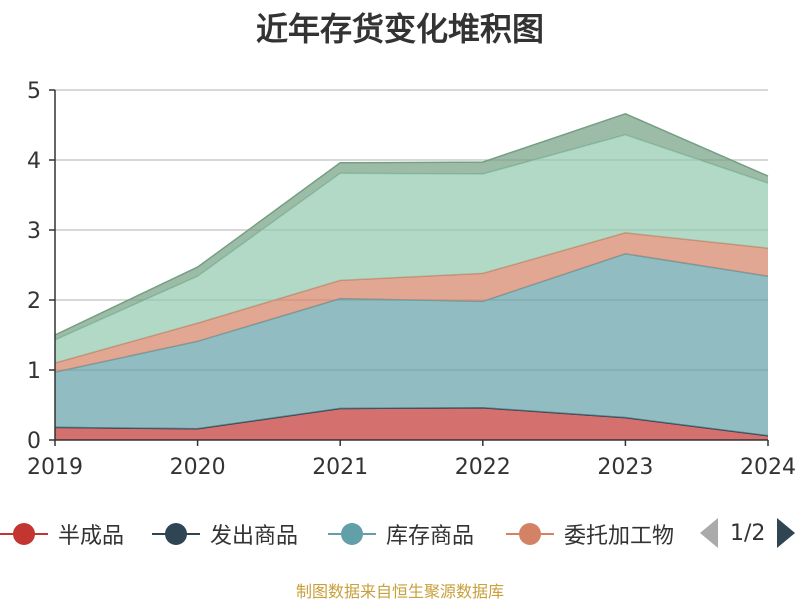 This screenshot has width=800, height=602. I want to click on prev-page-icon, so click(709, 533).